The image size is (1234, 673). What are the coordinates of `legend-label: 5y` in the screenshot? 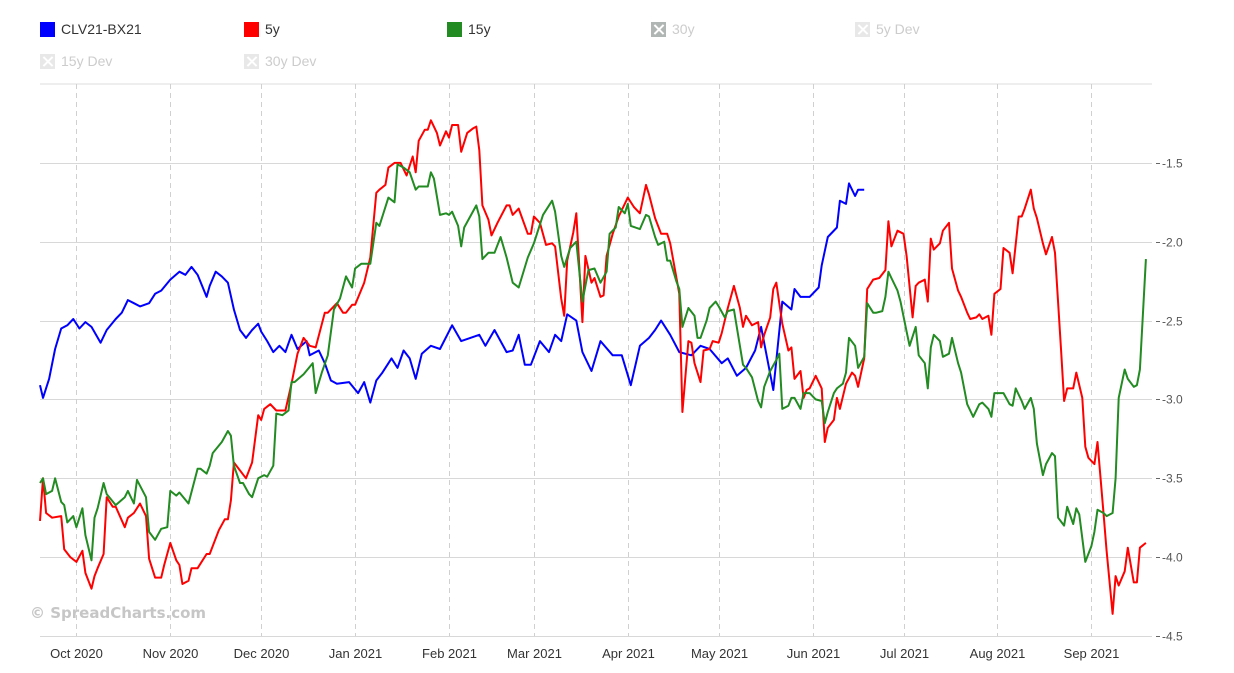 It's located at (272, 29).